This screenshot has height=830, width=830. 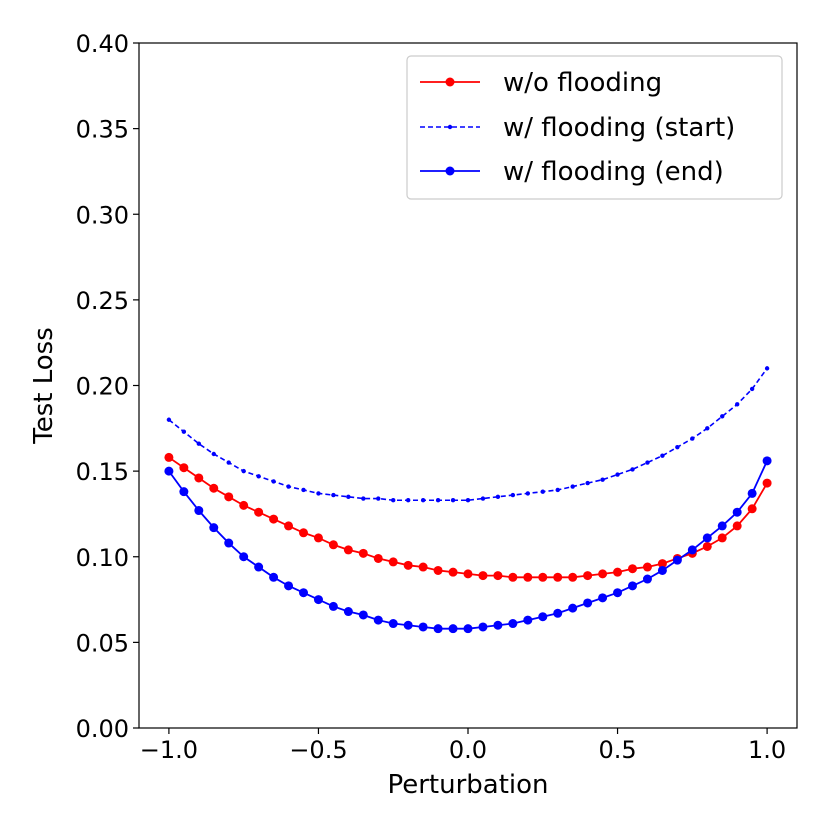 I want to click on y-tick-label: 0.10, so click(x=102, y=558).